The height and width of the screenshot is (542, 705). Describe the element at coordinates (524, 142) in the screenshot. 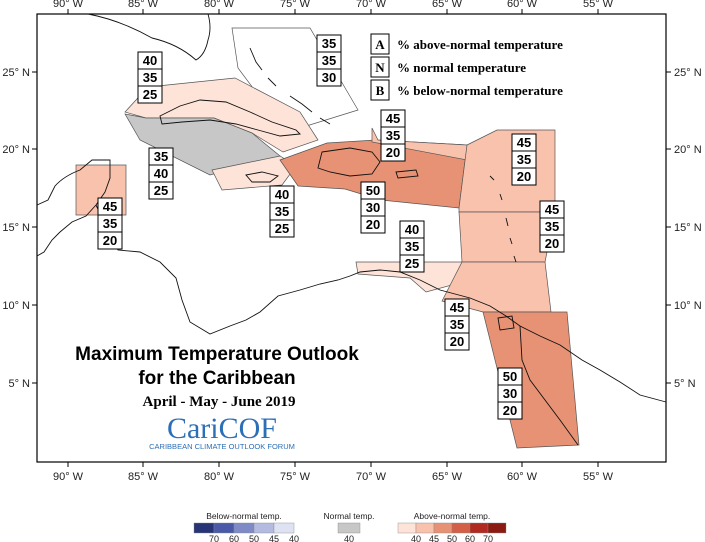

I see `value-text-leeward-0: 45` at that location.